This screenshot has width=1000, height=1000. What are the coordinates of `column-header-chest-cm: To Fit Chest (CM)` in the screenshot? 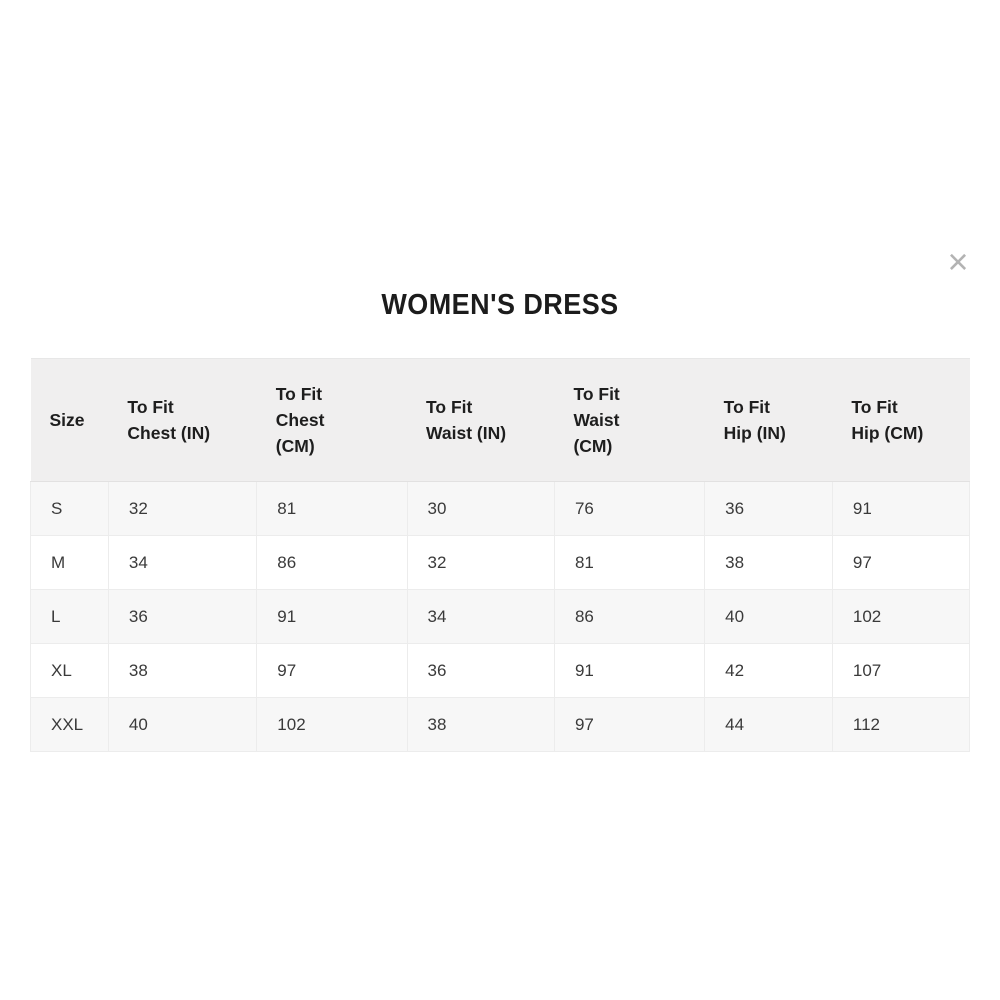 It's located at (332, 420).